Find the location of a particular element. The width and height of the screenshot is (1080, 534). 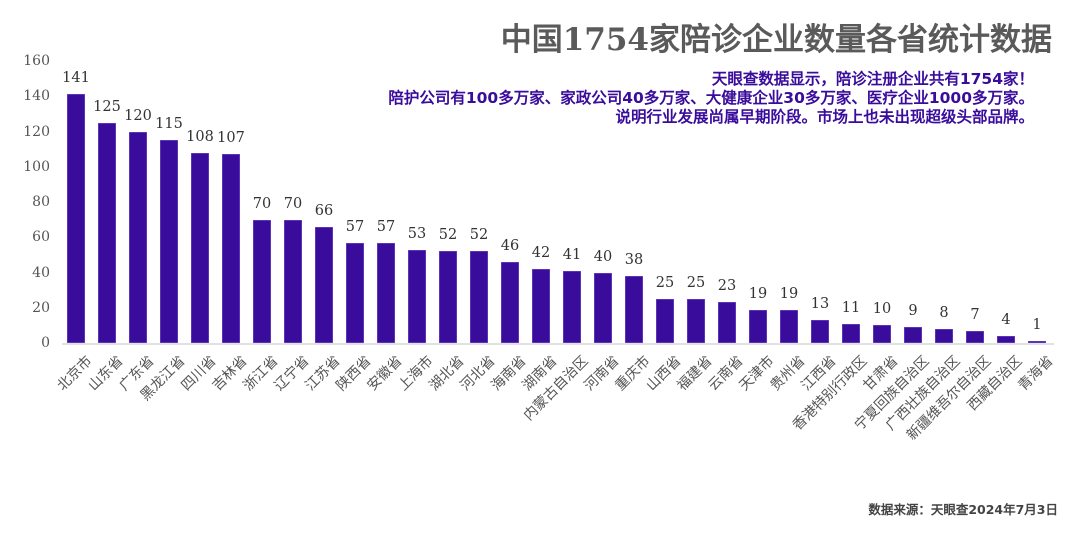

bar-value-label: 23 is located at coordinates (727, 286).